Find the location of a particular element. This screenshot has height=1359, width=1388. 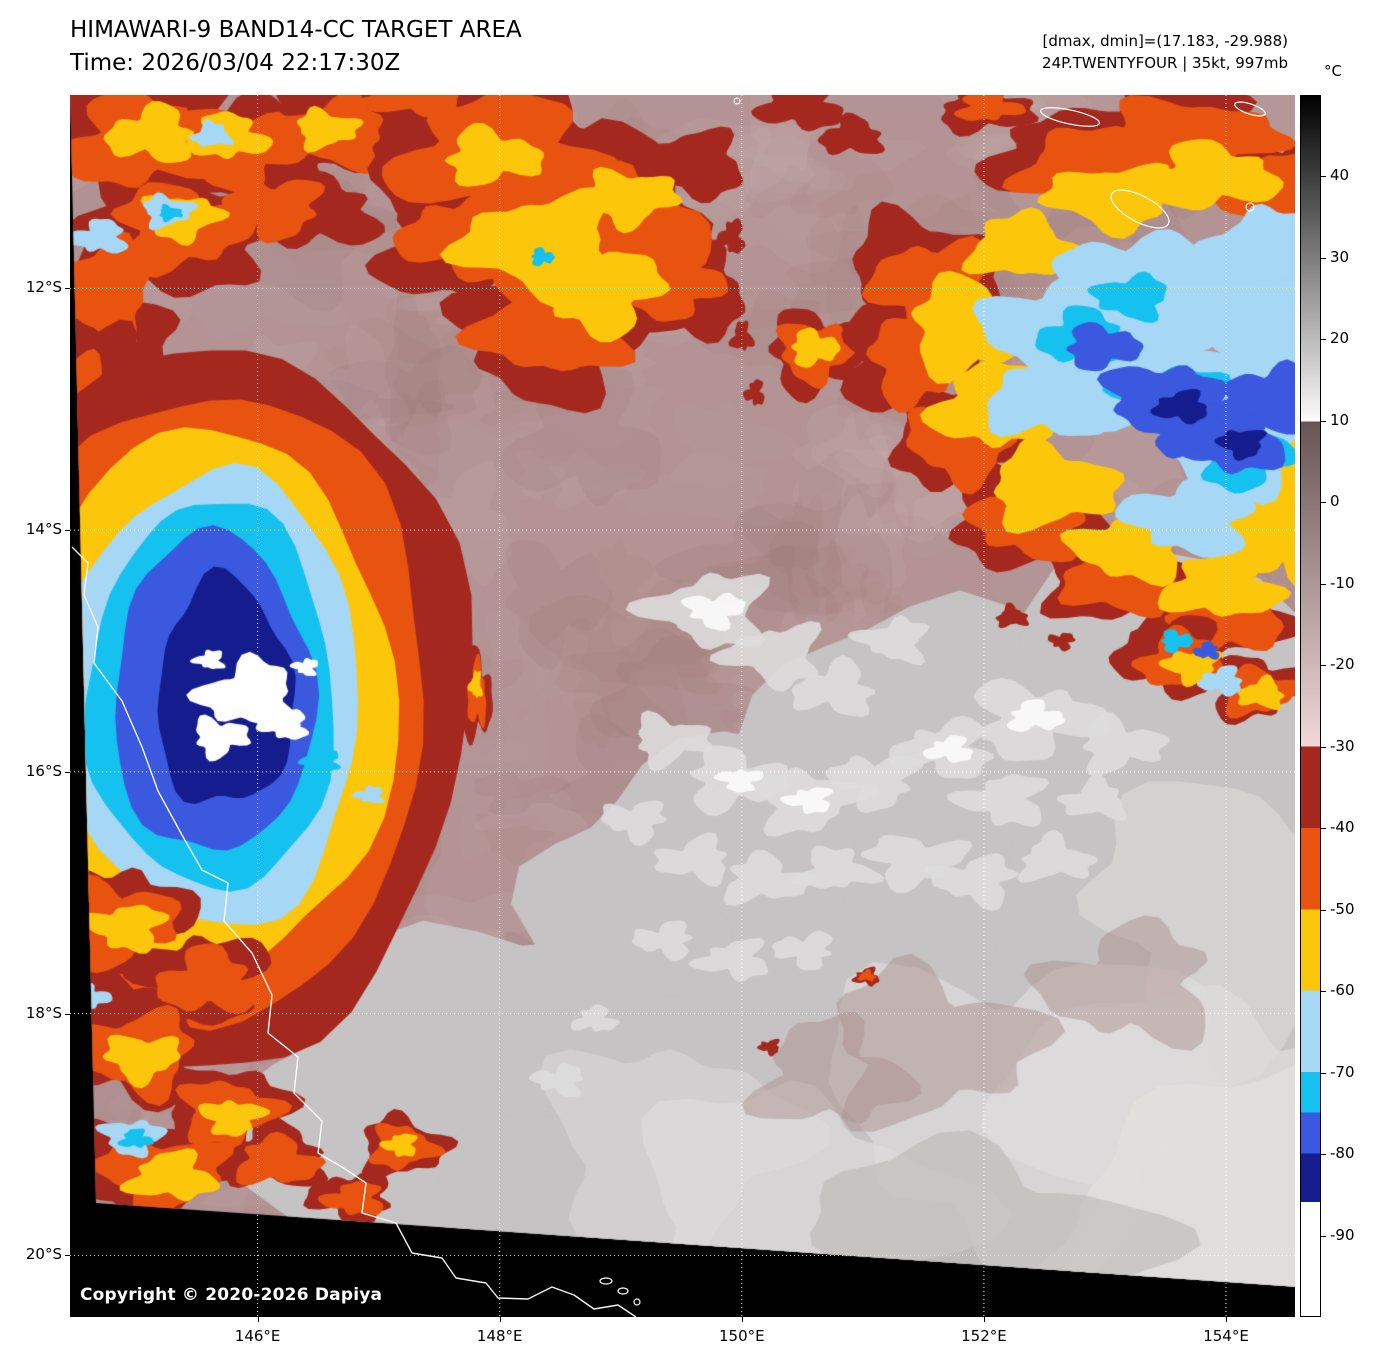

colorbar-tick-label: -80 is located at coordinates (1342, 1153).